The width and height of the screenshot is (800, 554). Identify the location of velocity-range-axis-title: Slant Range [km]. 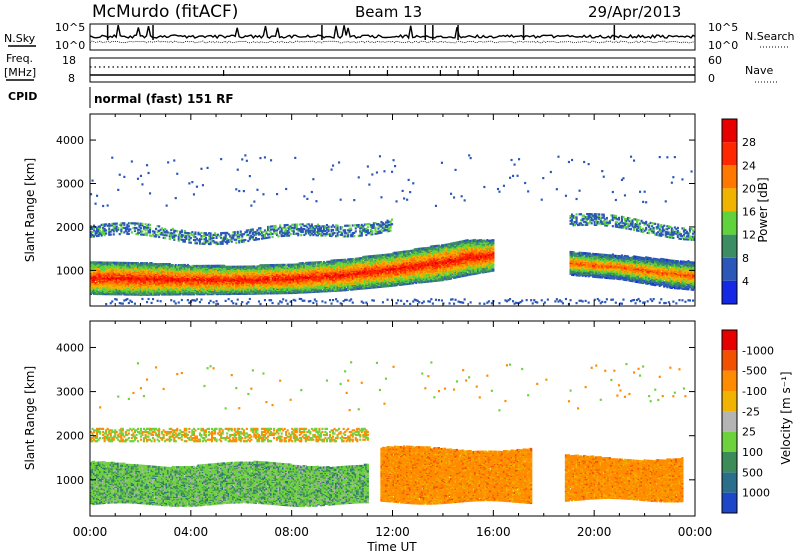
(30, 418).